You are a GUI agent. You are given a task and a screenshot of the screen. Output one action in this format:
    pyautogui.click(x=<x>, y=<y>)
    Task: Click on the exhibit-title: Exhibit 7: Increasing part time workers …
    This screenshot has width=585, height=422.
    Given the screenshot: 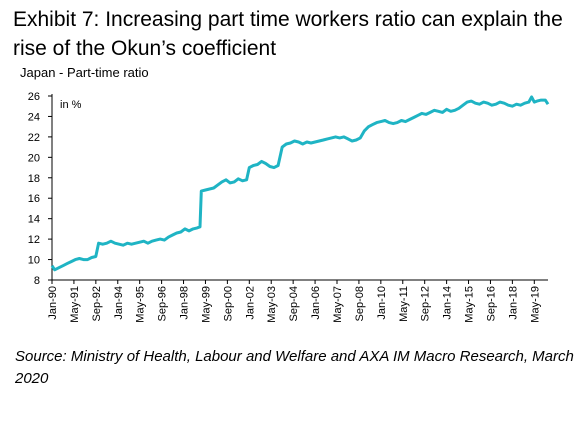 What is the action you would take?
    pyautogui.click(x=288, y=34)
    